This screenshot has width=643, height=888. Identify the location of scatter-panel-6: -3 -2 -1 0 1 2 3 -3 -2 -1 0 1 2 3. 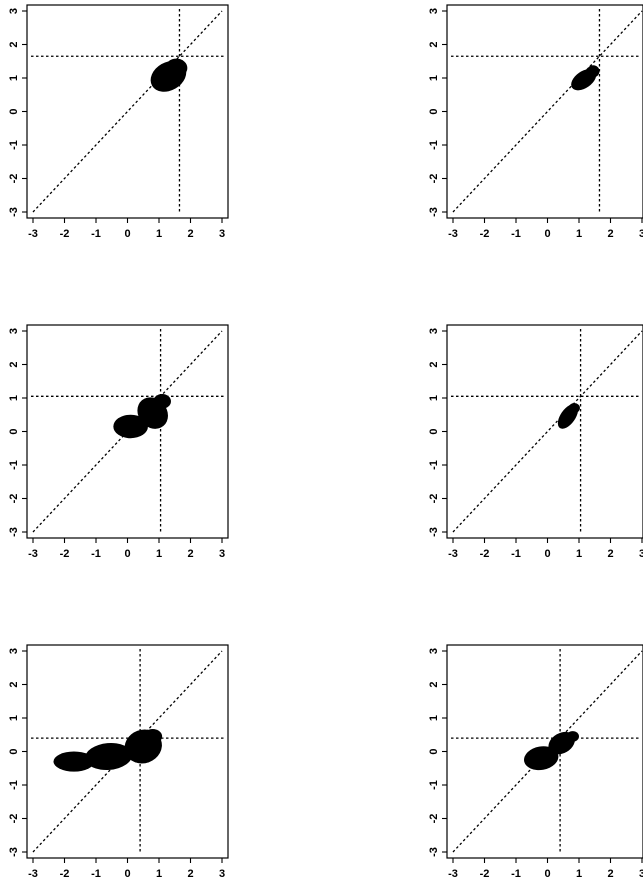
(535, 762).